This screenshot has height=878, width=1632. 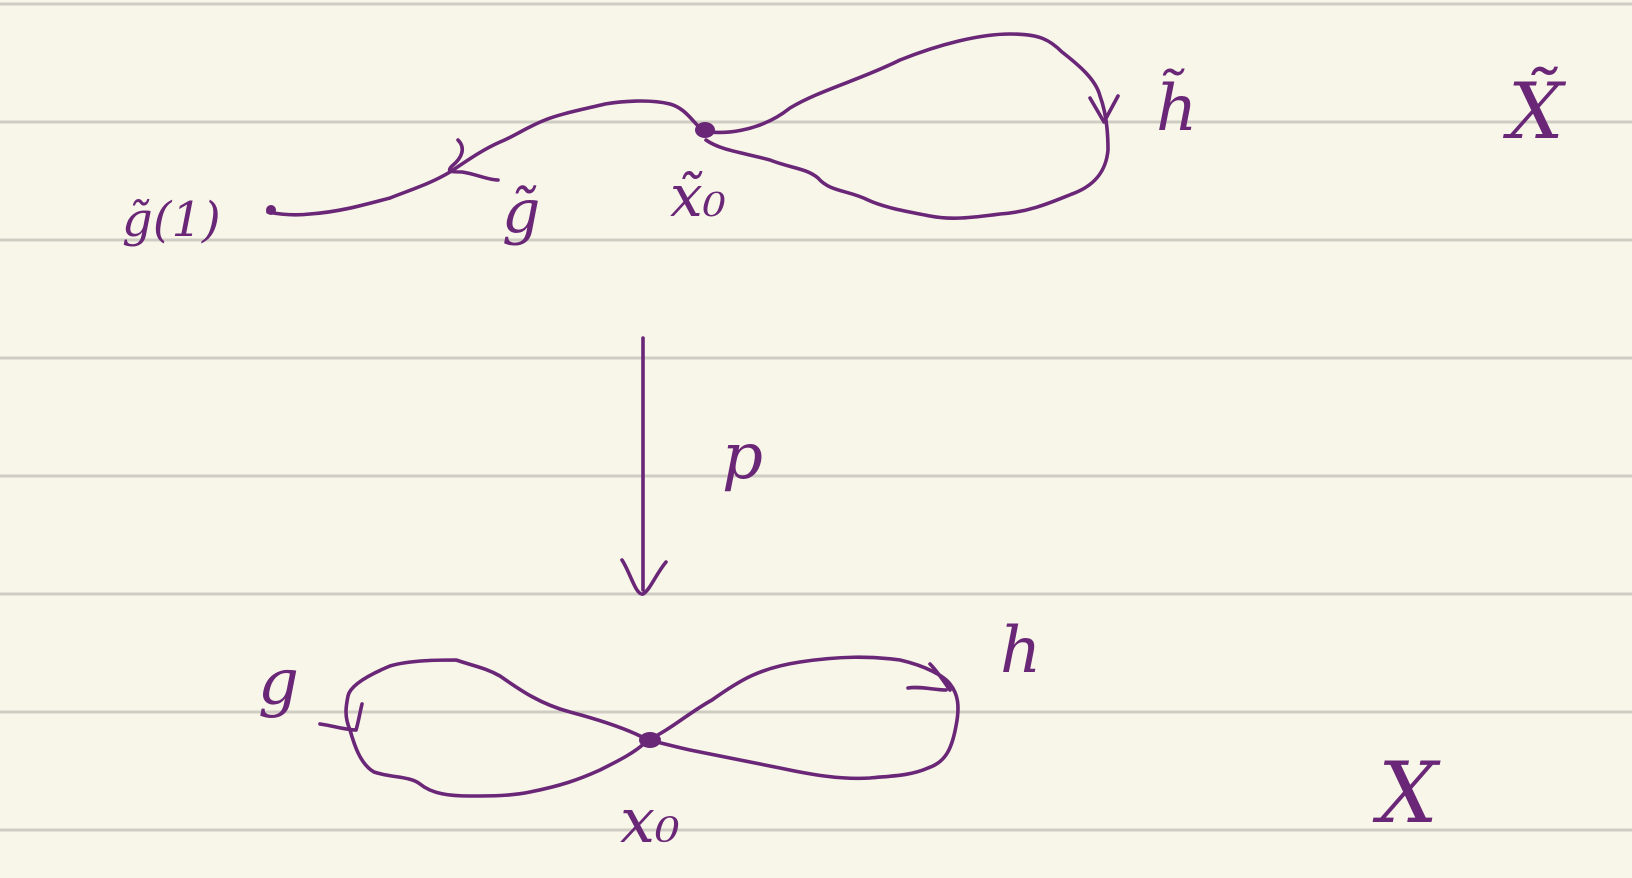 I want to click on lifted-loop-h-arrow, so click(x=1104, y=109).